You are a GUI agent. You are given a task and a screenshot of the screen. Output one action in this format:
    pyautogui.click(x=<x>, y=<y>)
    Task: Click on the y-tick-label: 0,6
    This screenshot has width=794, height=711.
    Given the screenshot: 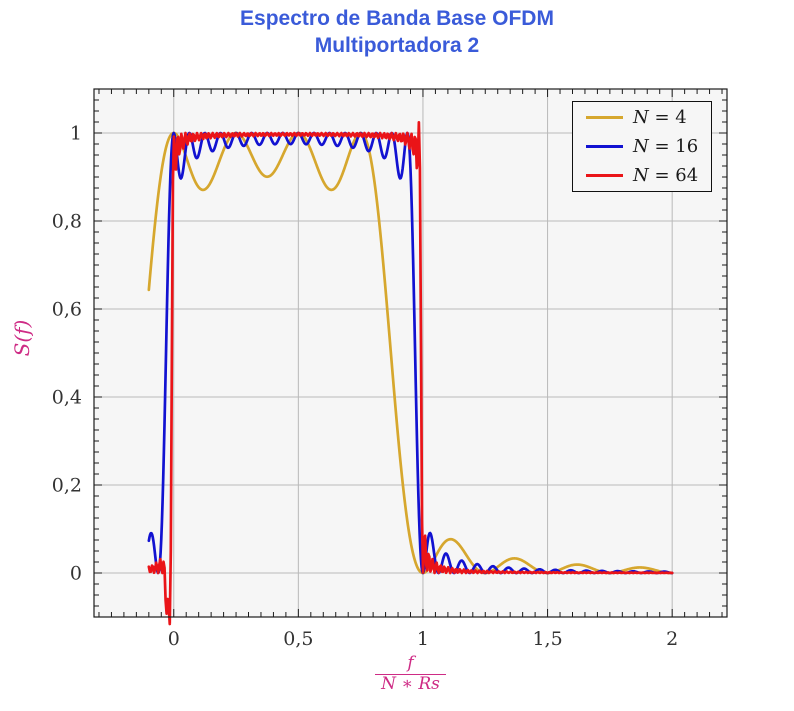 What is the action you would take?
    pyautogui.click(x=67, y=310)
    